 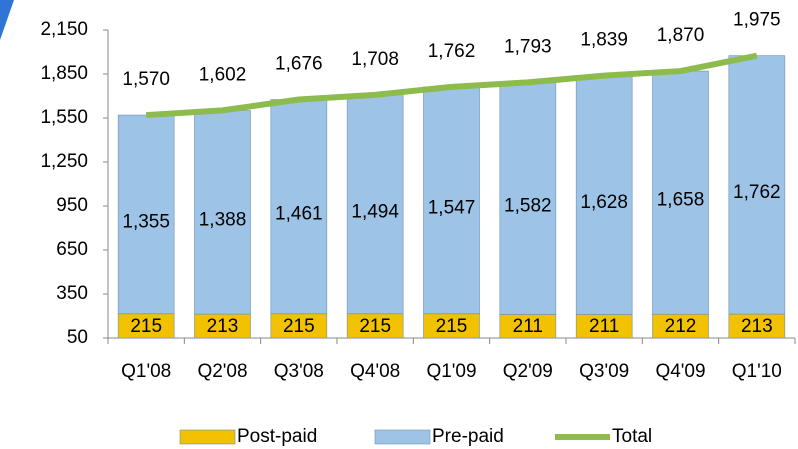 I want to click on x-tick-label: Q4'08, so click(x=375, y=371).